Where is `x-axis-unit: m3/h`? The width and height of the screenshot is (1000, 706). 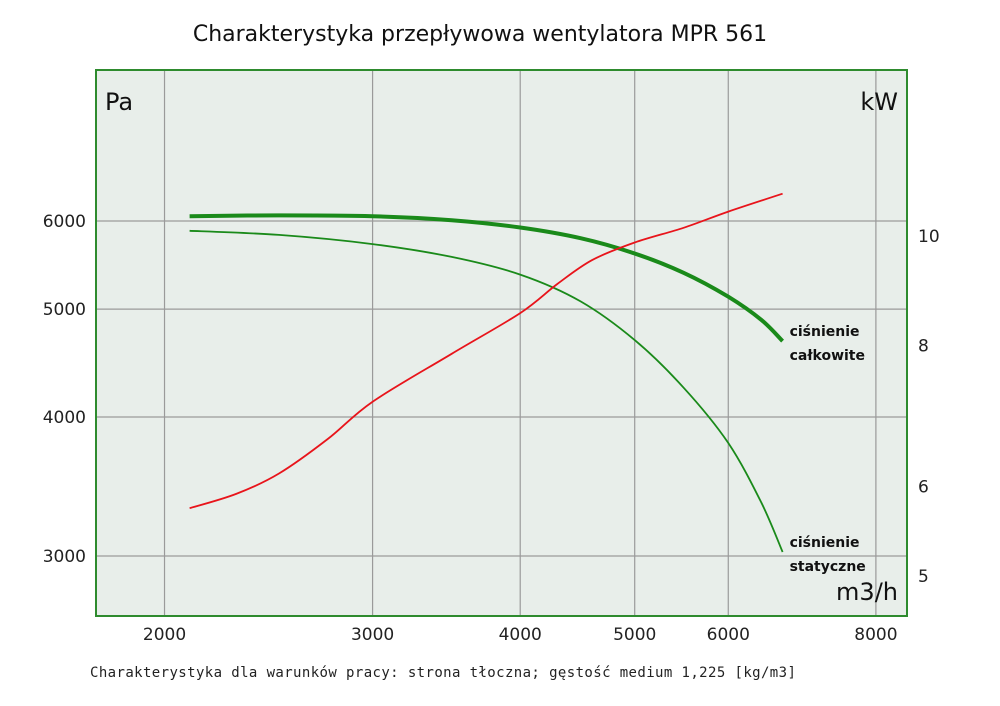 x-axis-unit: m3/h is located at coordinates (867, 592).